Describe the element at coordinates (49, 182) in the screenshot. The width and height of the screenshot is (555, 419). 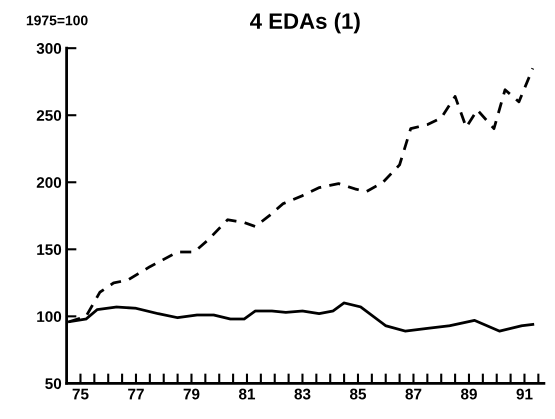
I see `y-tick-label: 200` at that location.